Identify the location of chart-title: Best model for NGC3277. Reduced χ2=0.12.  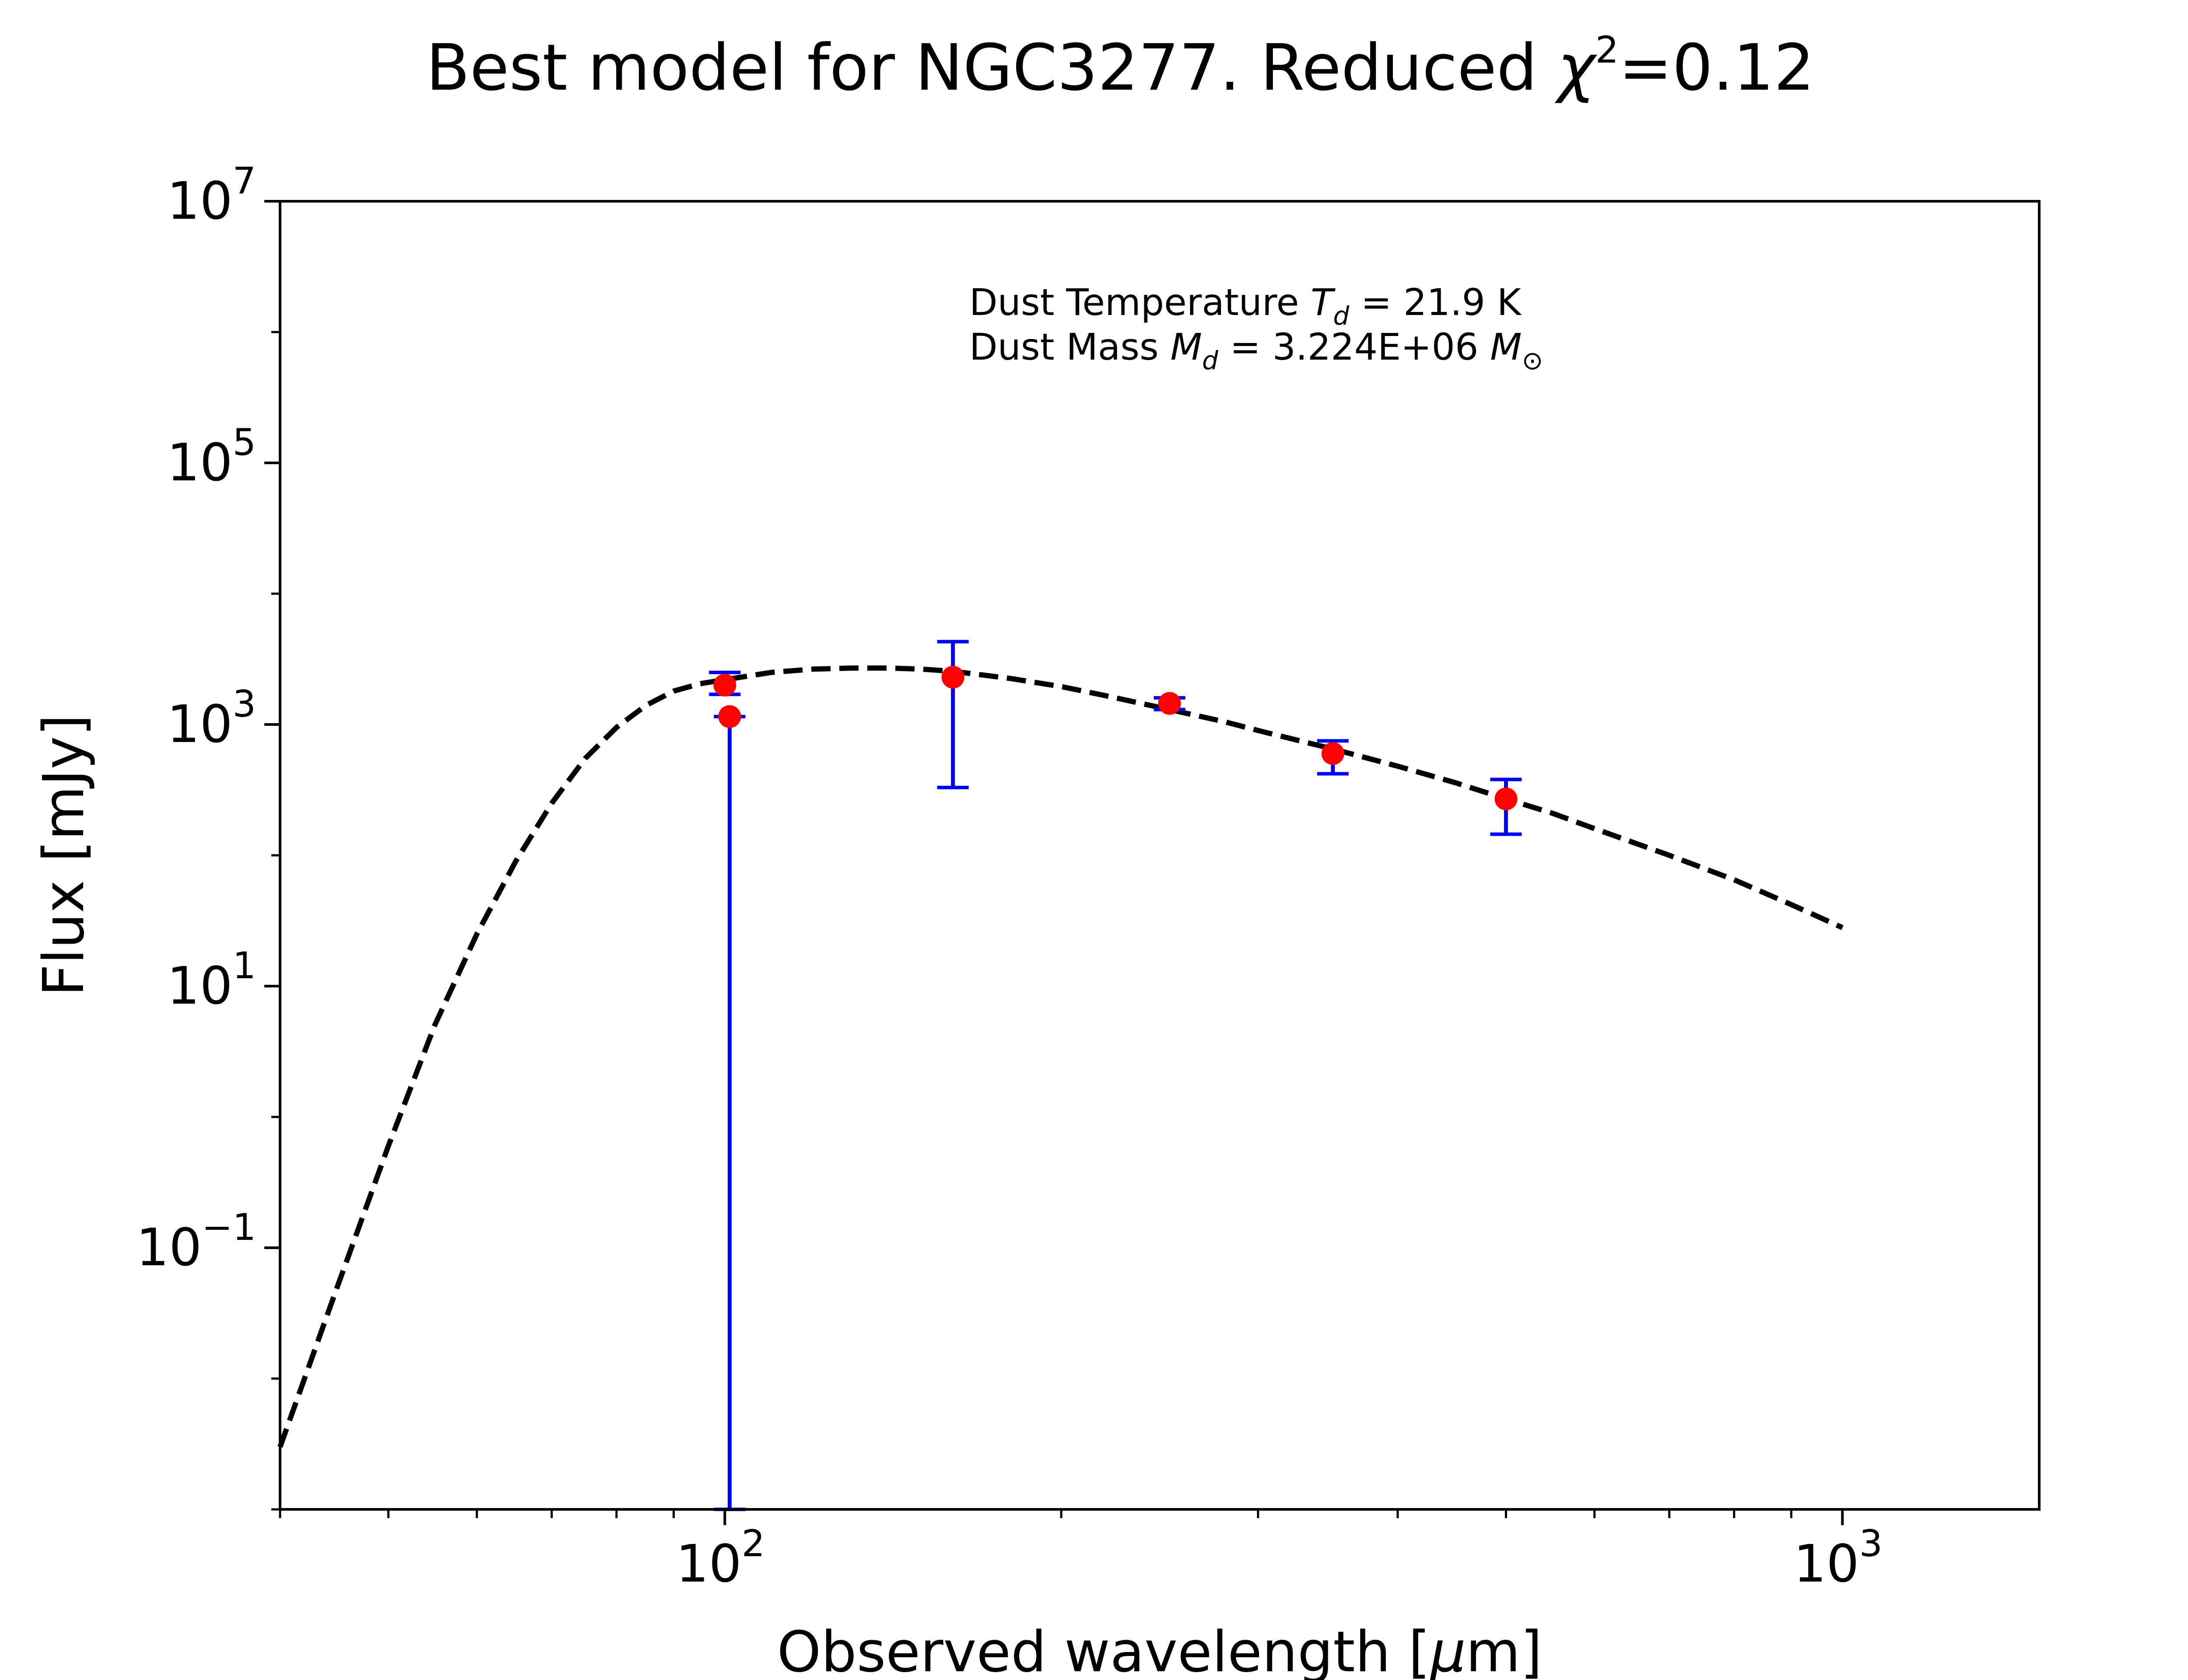
(1120, 66).